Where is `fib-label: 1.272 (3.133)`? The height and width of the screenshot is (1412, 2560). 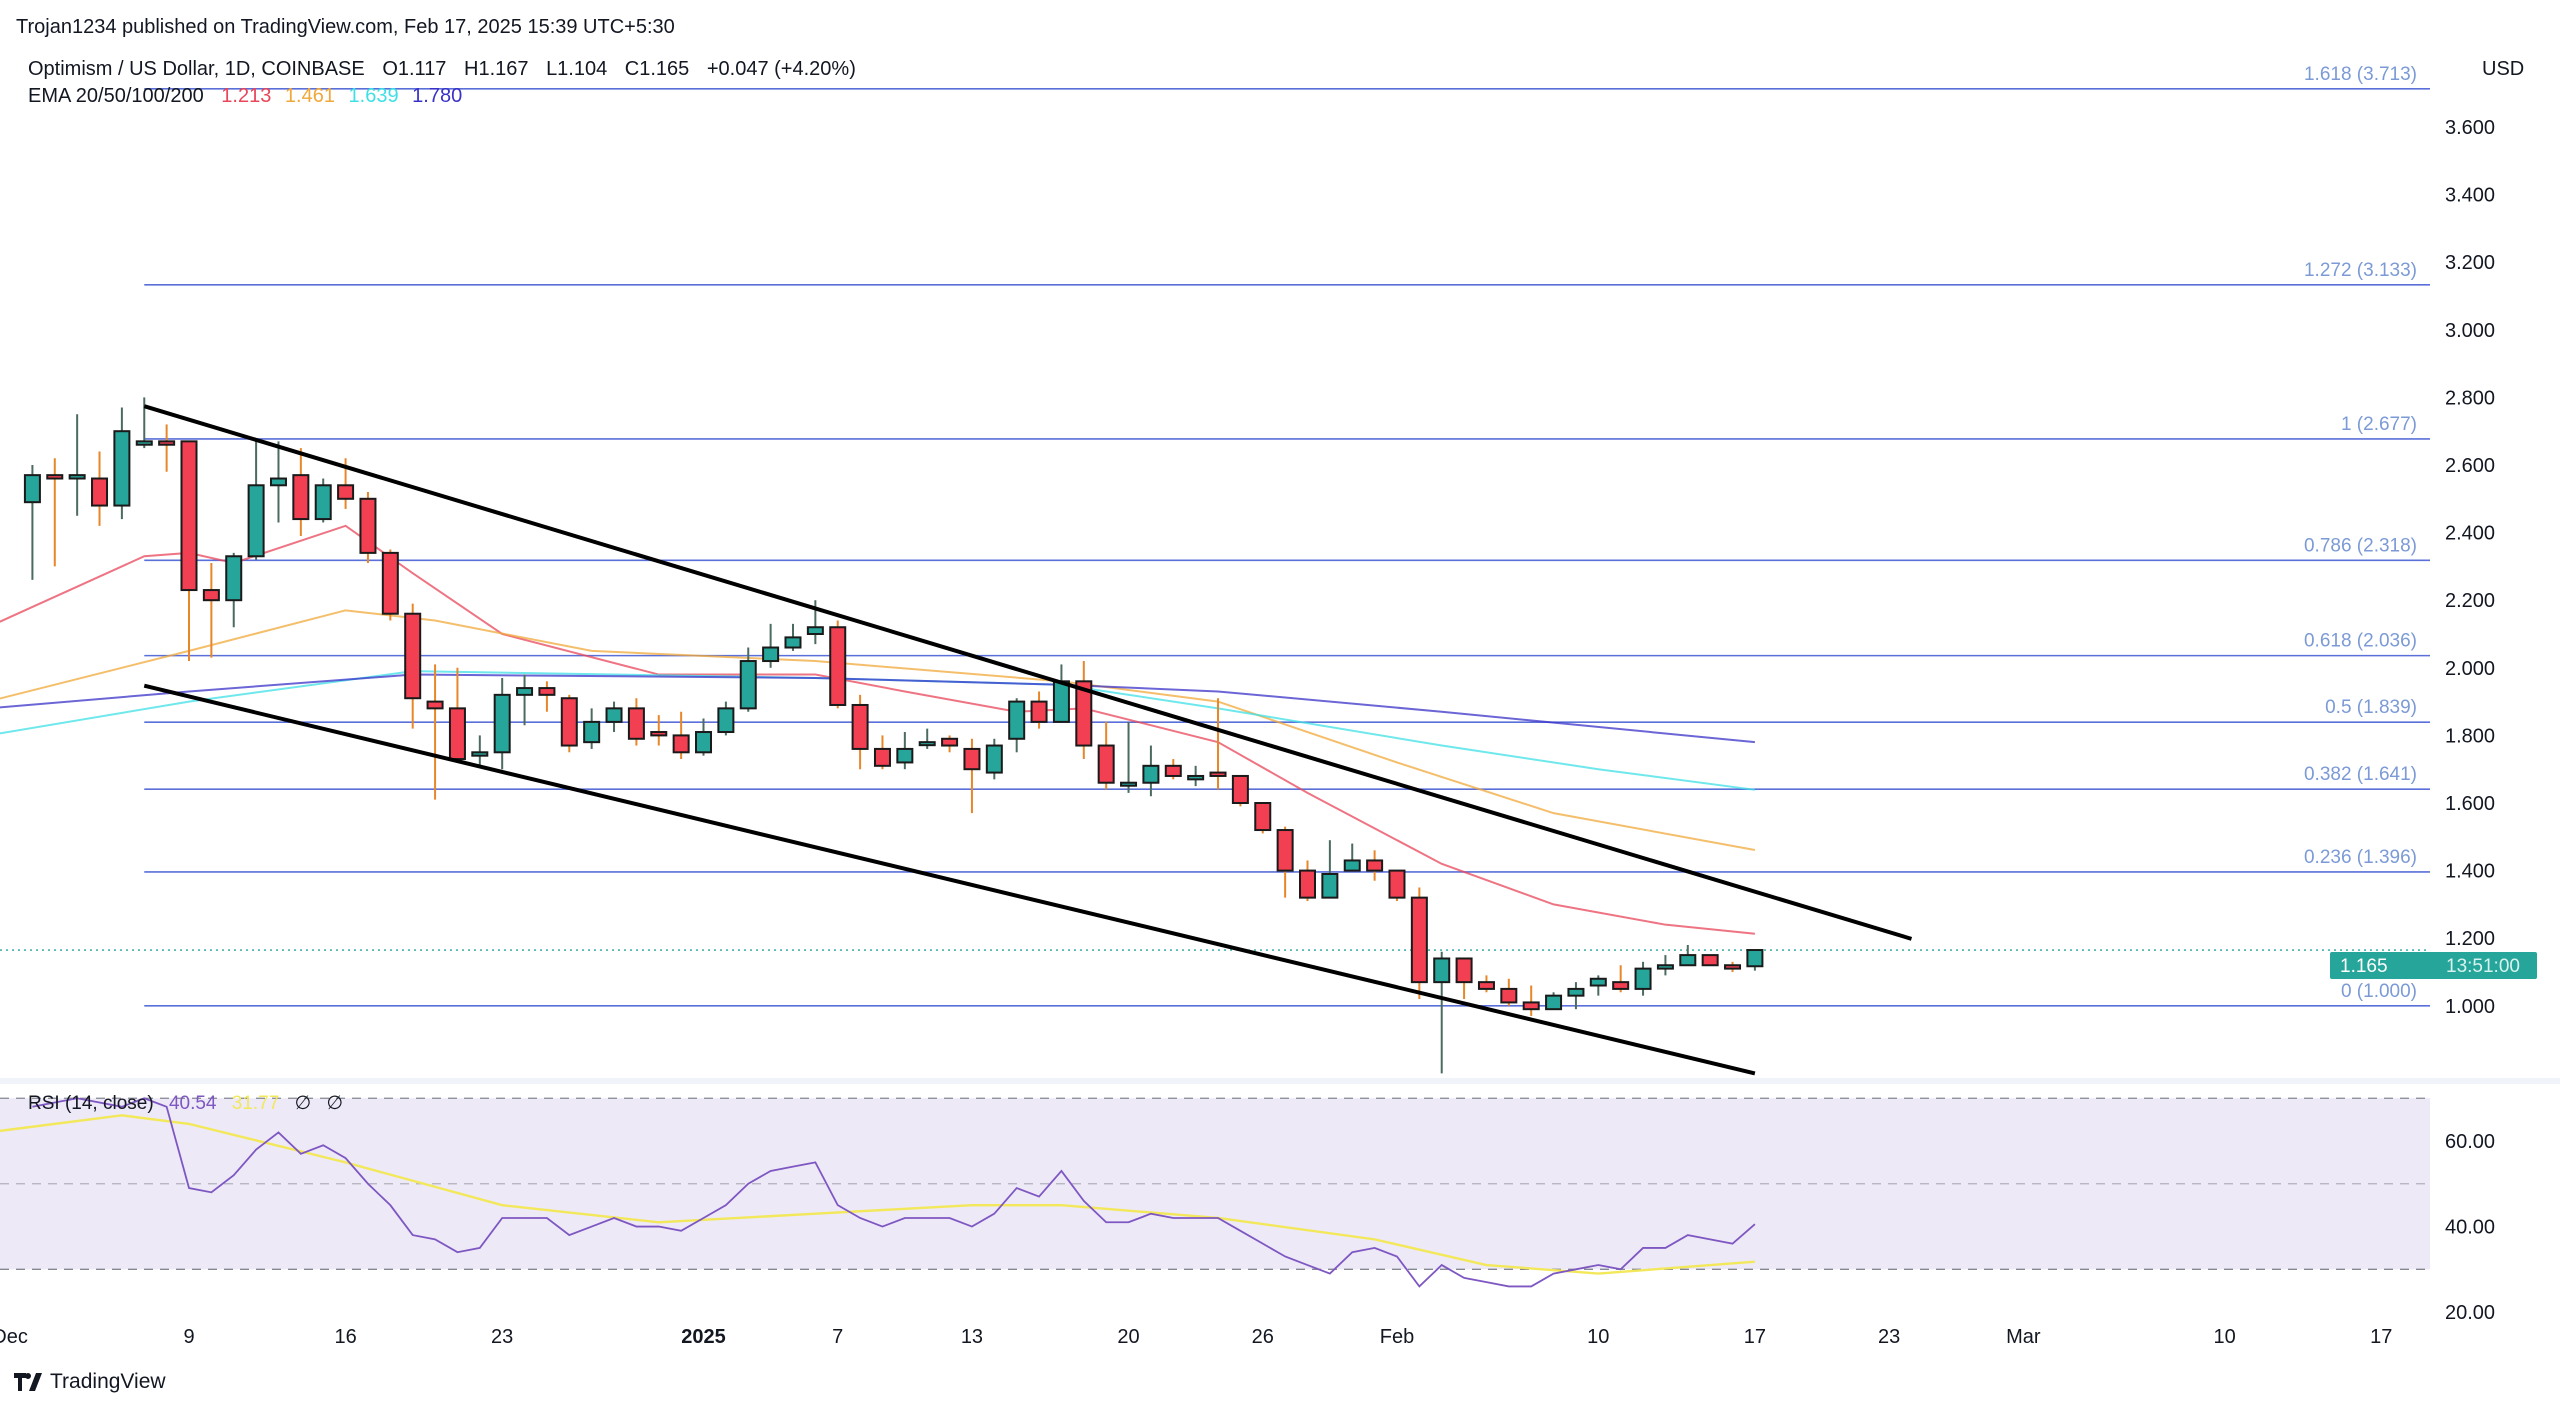
fib-label: 1.272 (3.133) is located at coordinates (2360, 270).